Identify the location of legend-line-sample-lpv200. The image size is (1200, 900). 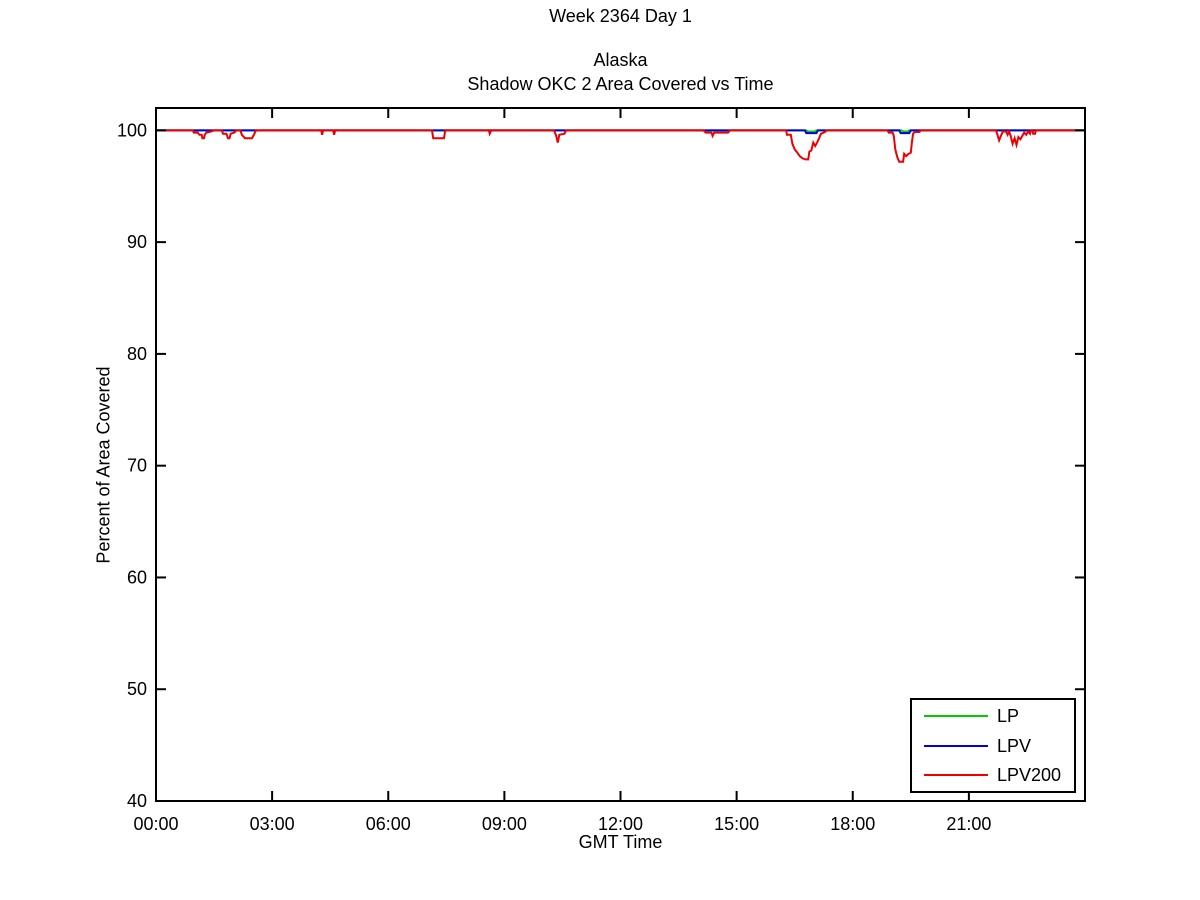
(956, 775).